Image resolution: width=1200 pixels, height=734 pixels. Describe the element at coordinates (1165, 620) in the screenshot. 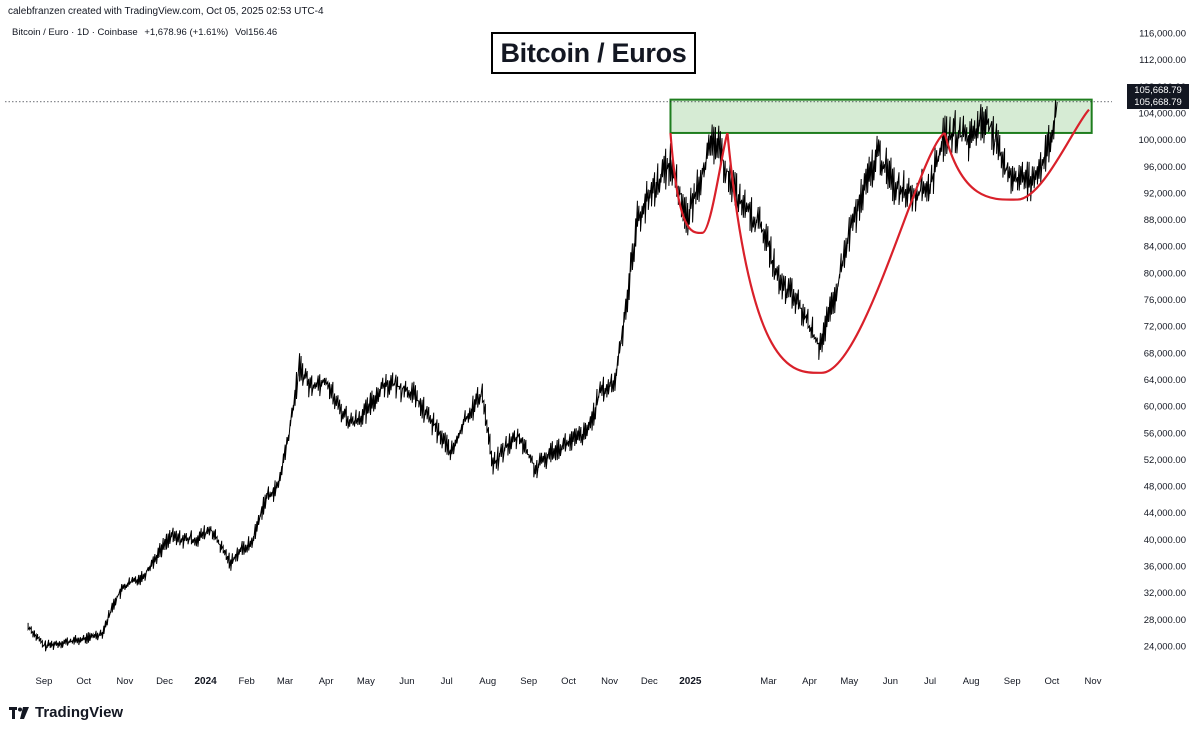

I see `y-tick-label: 28,000.00` at that location.